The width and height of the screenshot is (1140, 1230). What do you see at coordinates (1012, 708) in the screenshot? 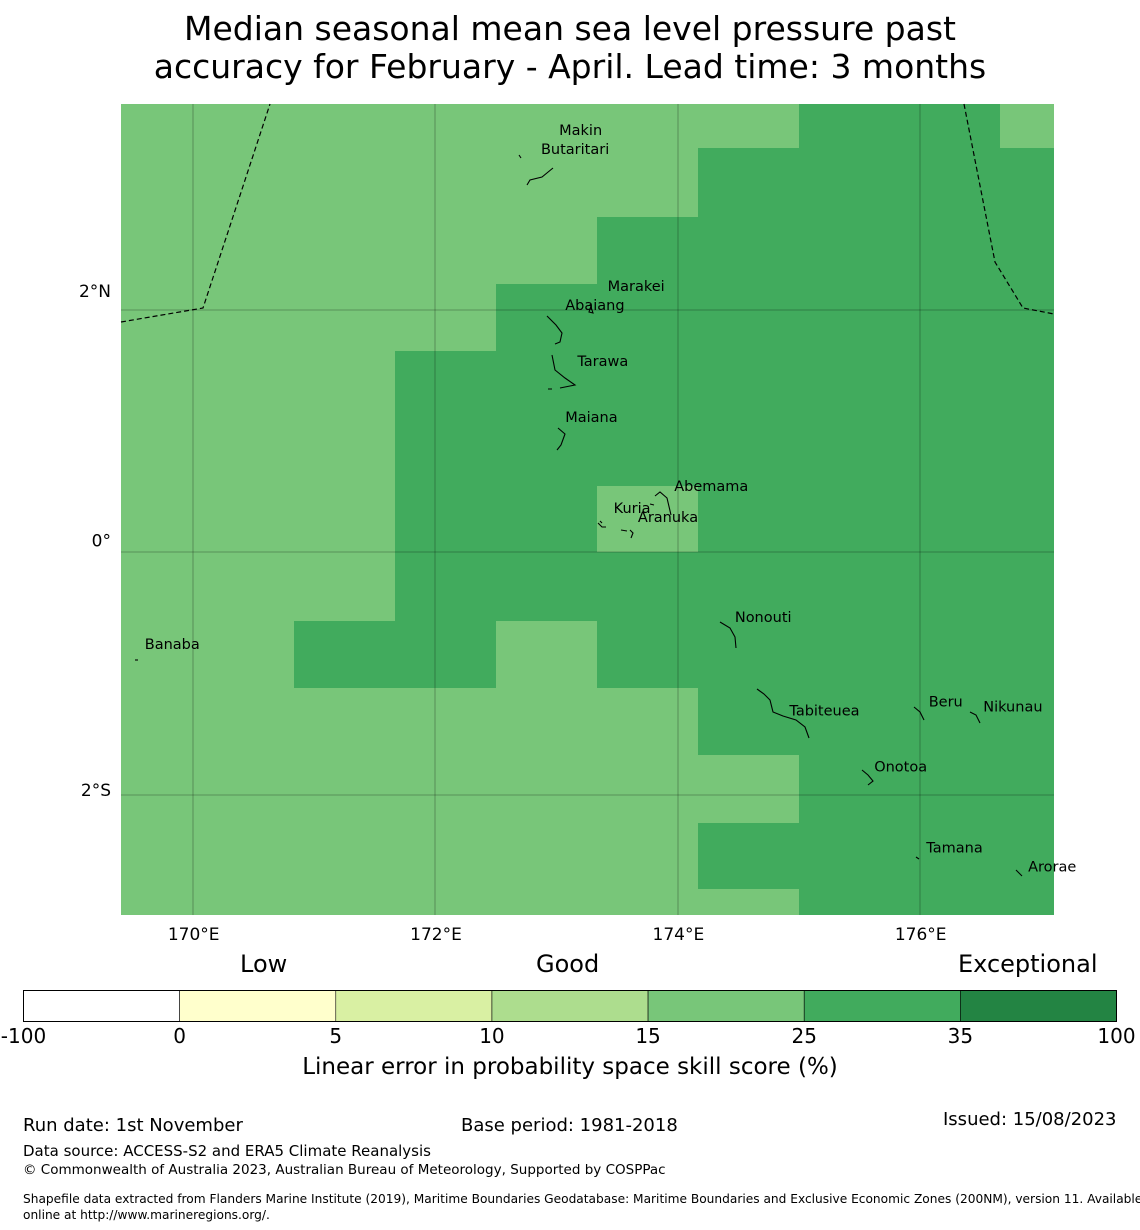
I see `place-label-nikunau: Nikunau` at bounding box center [1012, 708].